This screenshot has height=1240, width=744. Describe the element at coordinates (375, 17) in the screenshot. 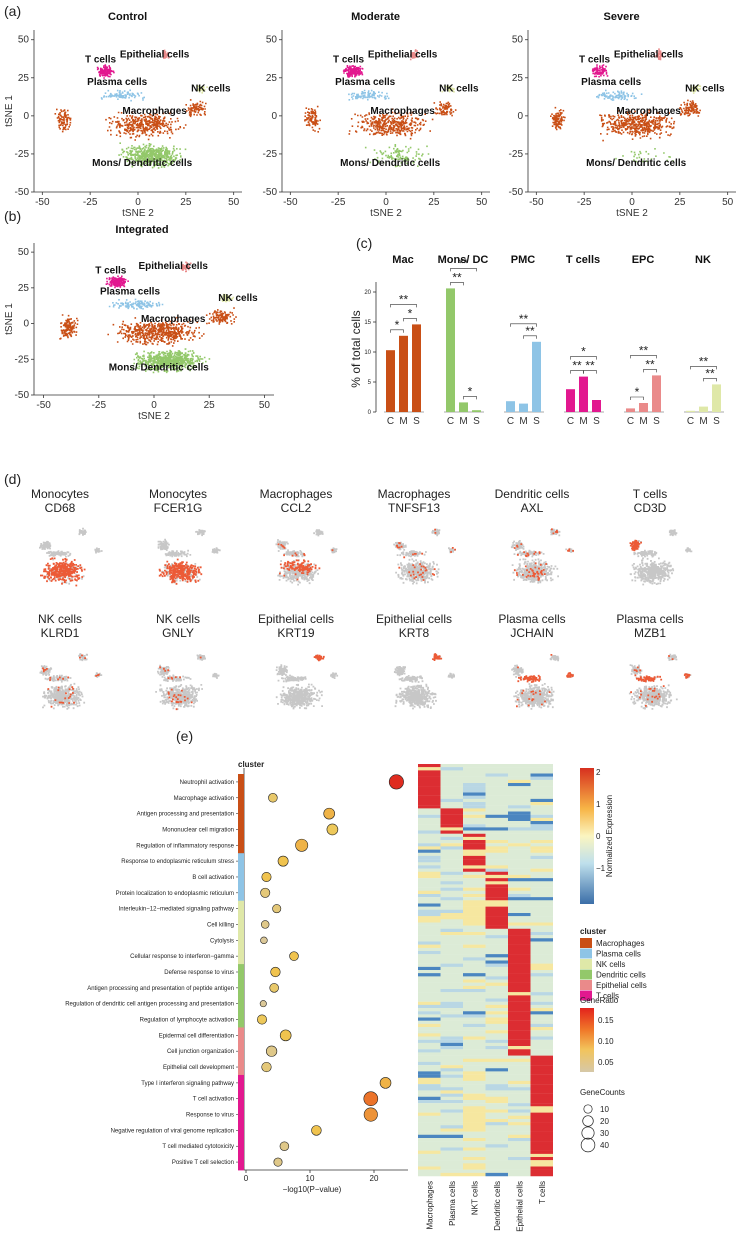

I see `tsne-panel-title: Moderate` at that location.